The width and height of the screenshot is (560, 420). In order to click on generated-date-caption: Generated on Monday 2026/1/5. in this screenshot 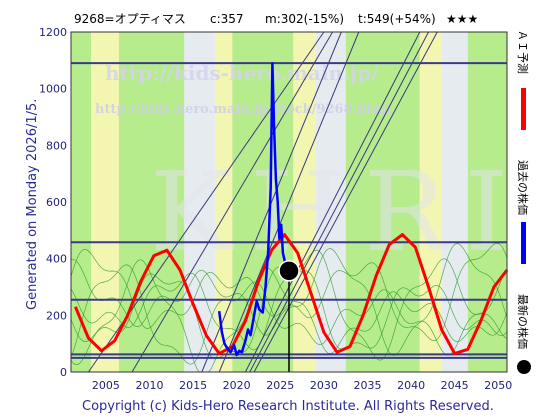, I will do `click(32, 204)`.